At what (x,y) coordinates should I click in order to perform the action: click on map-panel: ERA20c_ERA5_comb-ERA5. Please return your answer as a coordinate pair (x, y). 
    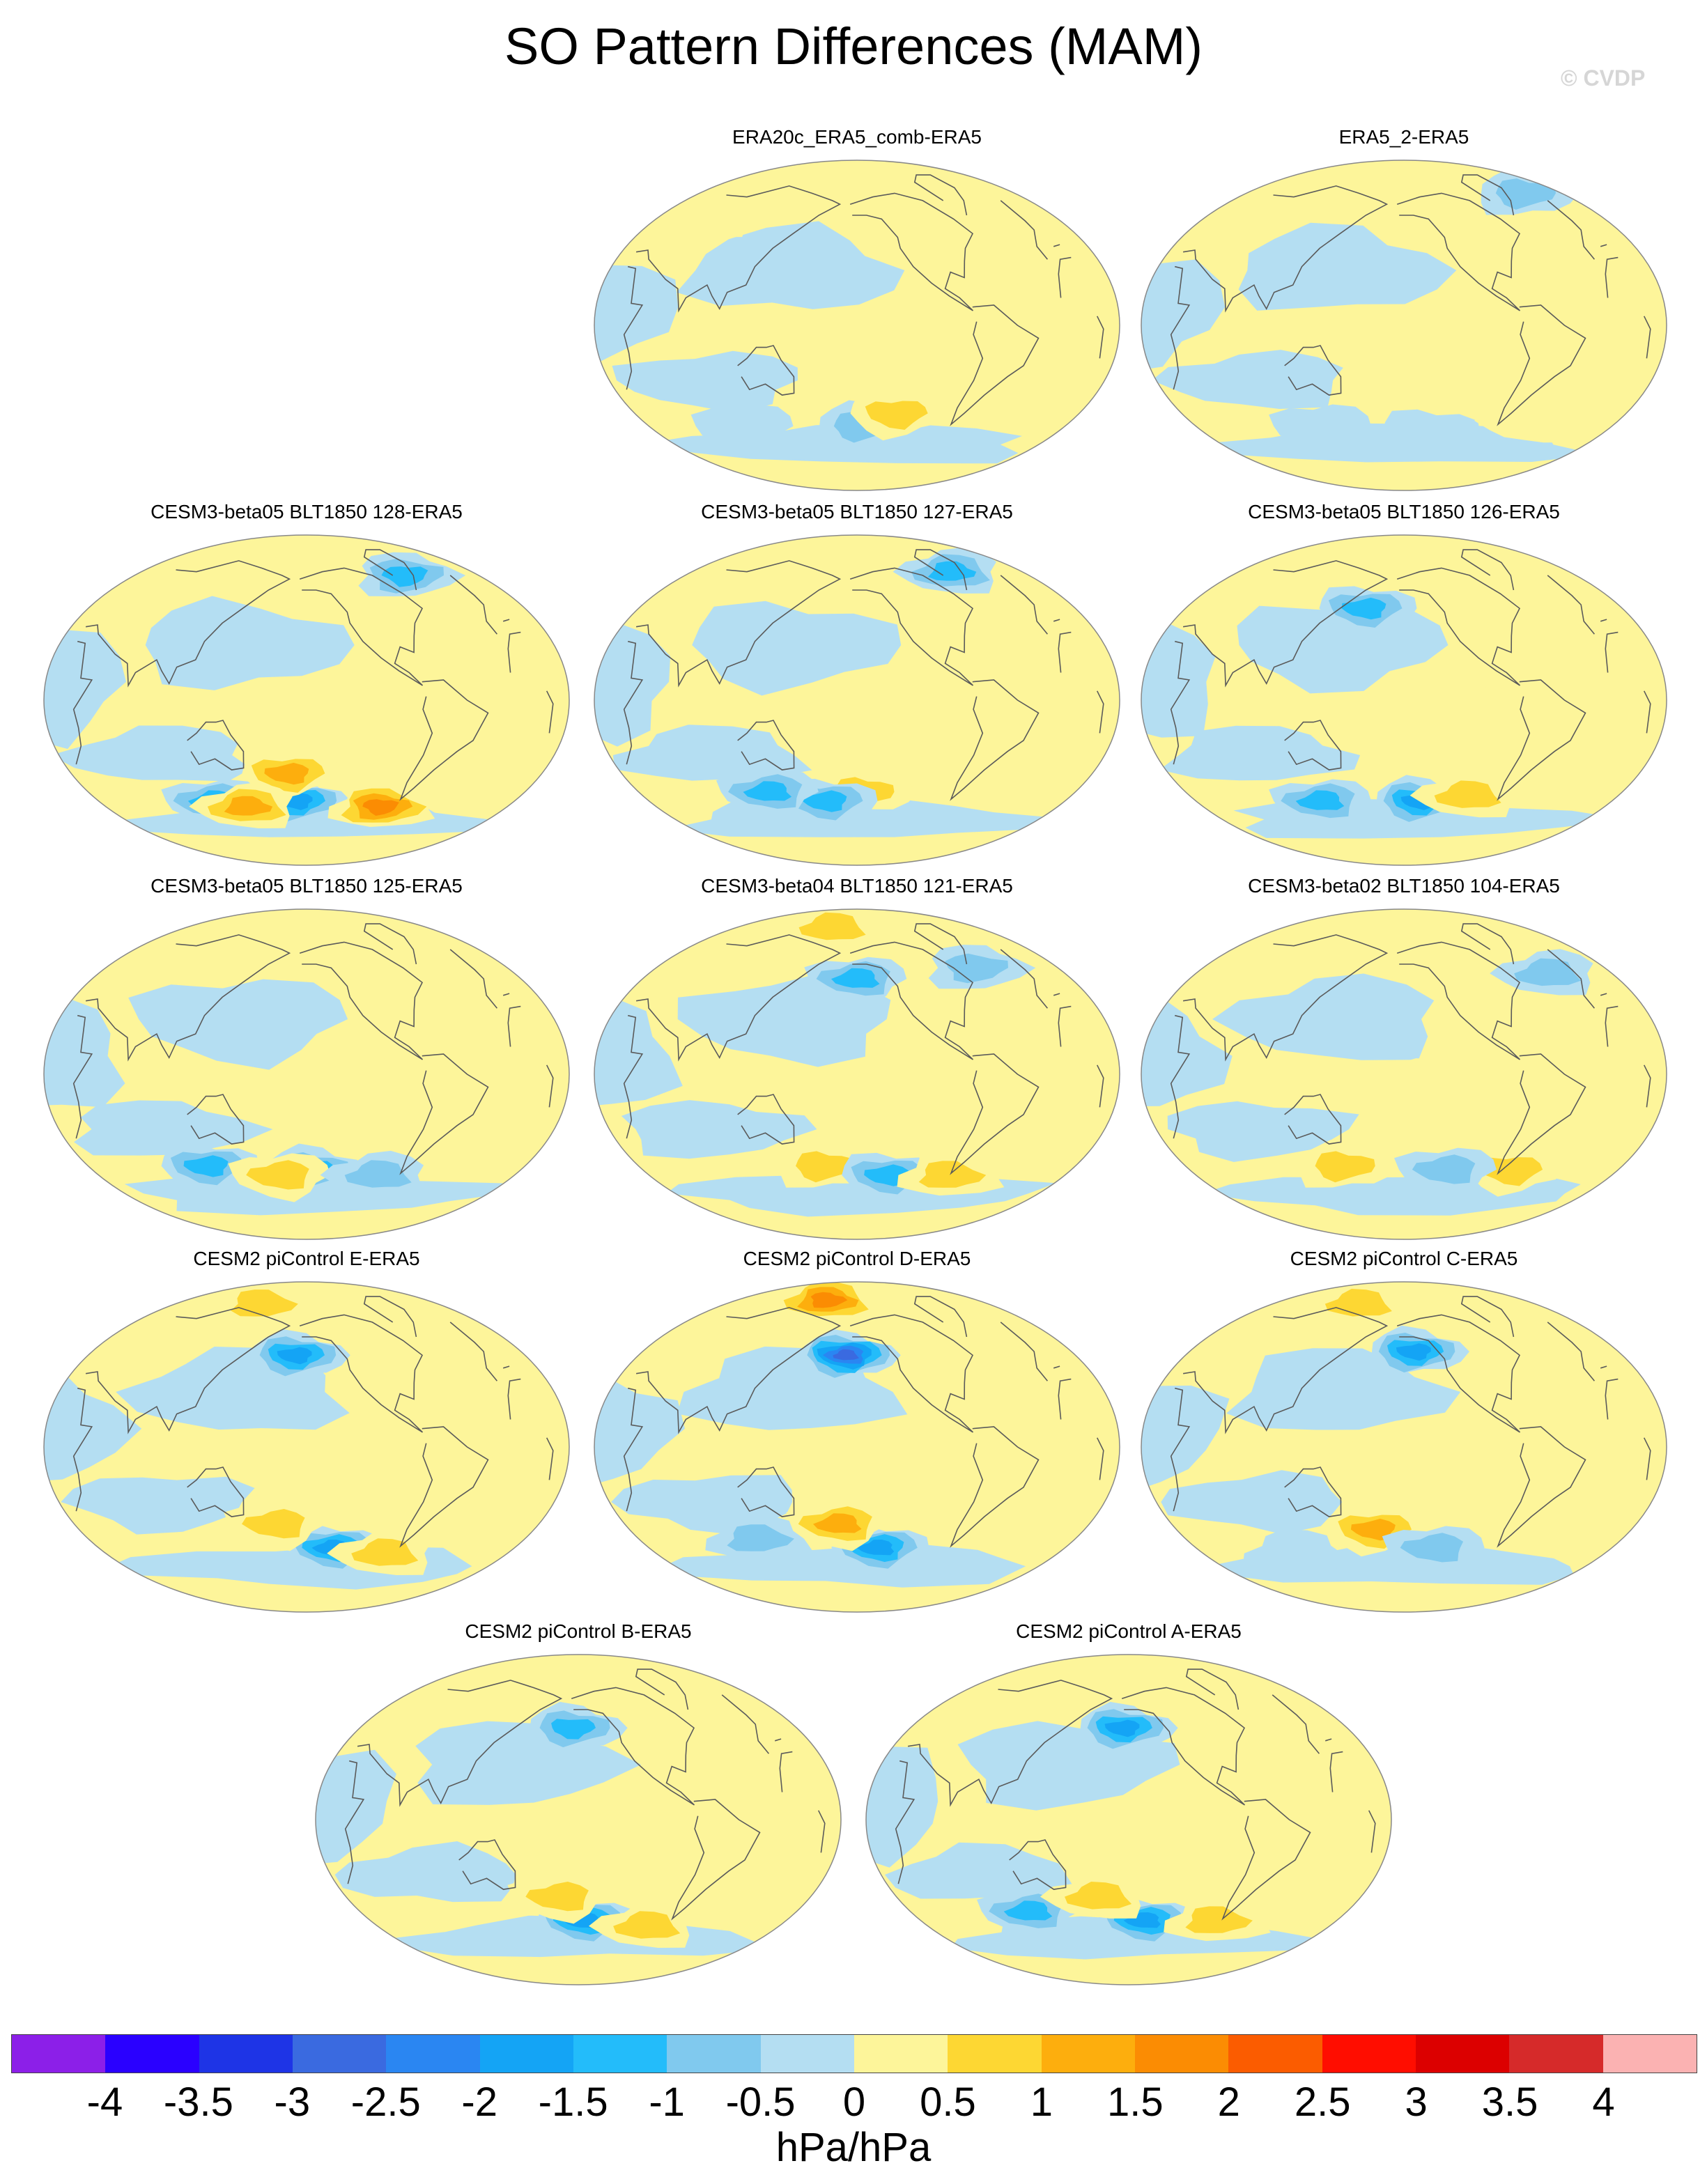
    Looking at the image, I should click on (857, 312).